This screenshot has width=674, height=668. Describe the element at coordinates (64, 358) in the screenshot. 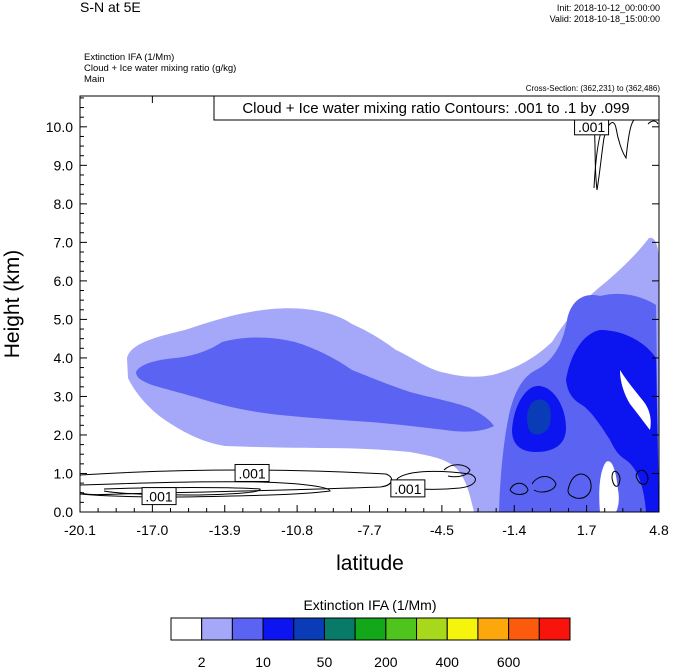

I see `y-tick-label: 4.0` at that location.